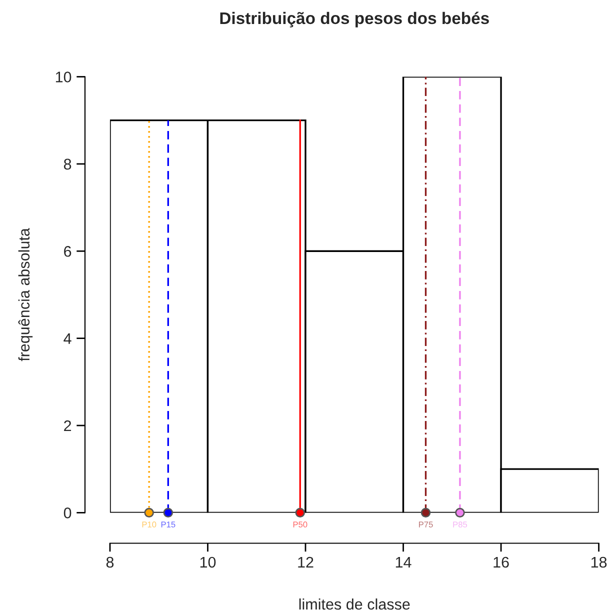 The height and width of the screenshot is (614, 611). I want to click on y-axis-title: frequência absoluta, so click(25, 295).